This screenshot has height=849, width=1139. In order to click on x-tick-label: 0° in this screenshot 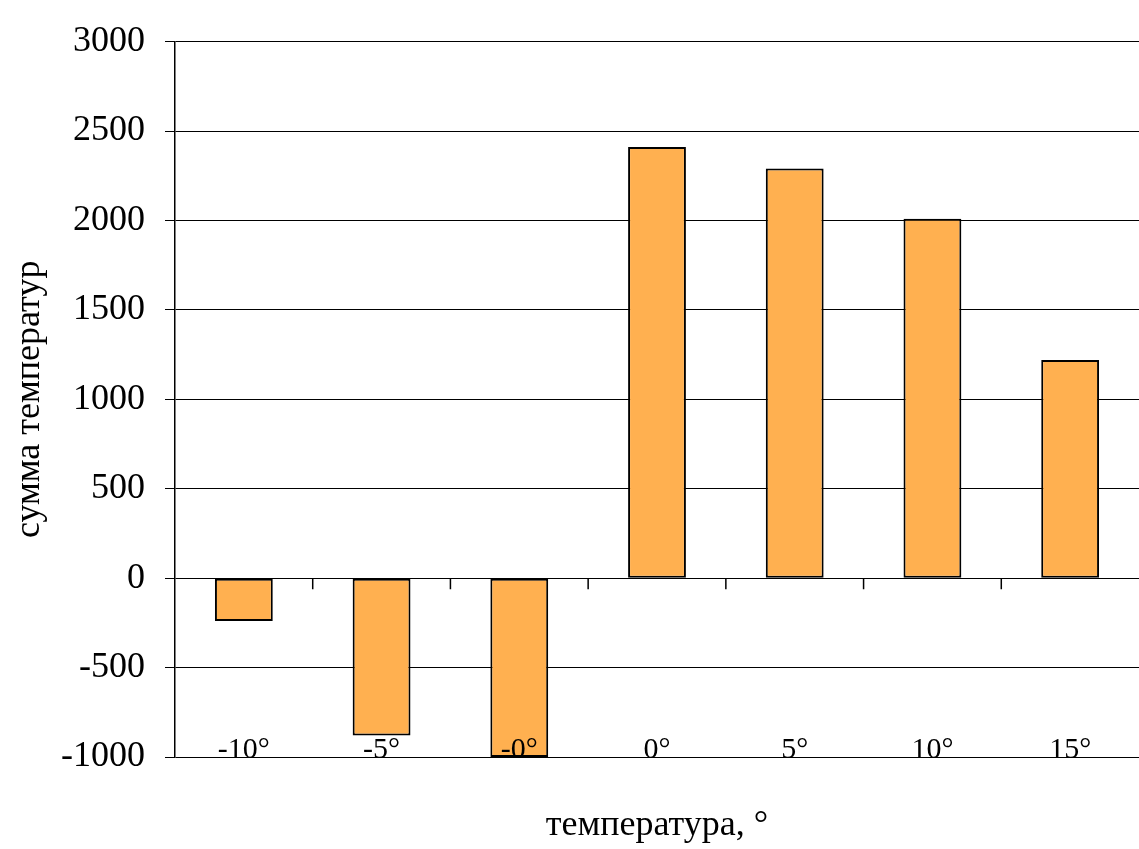, I will do `click(657, 747)`.